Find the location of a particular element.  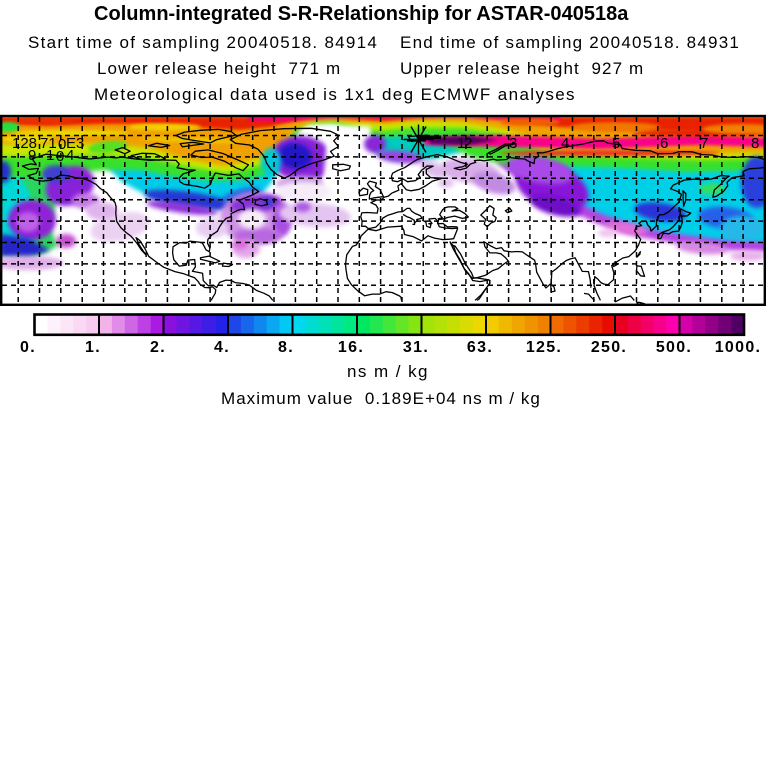

svg-text: 2 is located at coordinates (468, 143).